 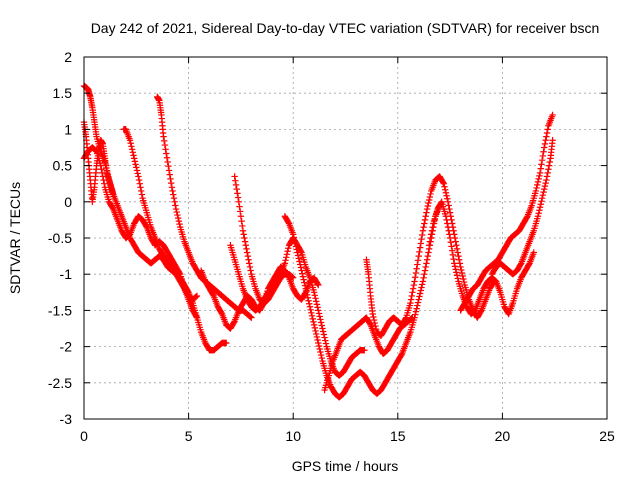 What do you see at coordinates (84, 436) in the screenshot?
I see `x-tick-label: 0` at bounding box center [84, 436].